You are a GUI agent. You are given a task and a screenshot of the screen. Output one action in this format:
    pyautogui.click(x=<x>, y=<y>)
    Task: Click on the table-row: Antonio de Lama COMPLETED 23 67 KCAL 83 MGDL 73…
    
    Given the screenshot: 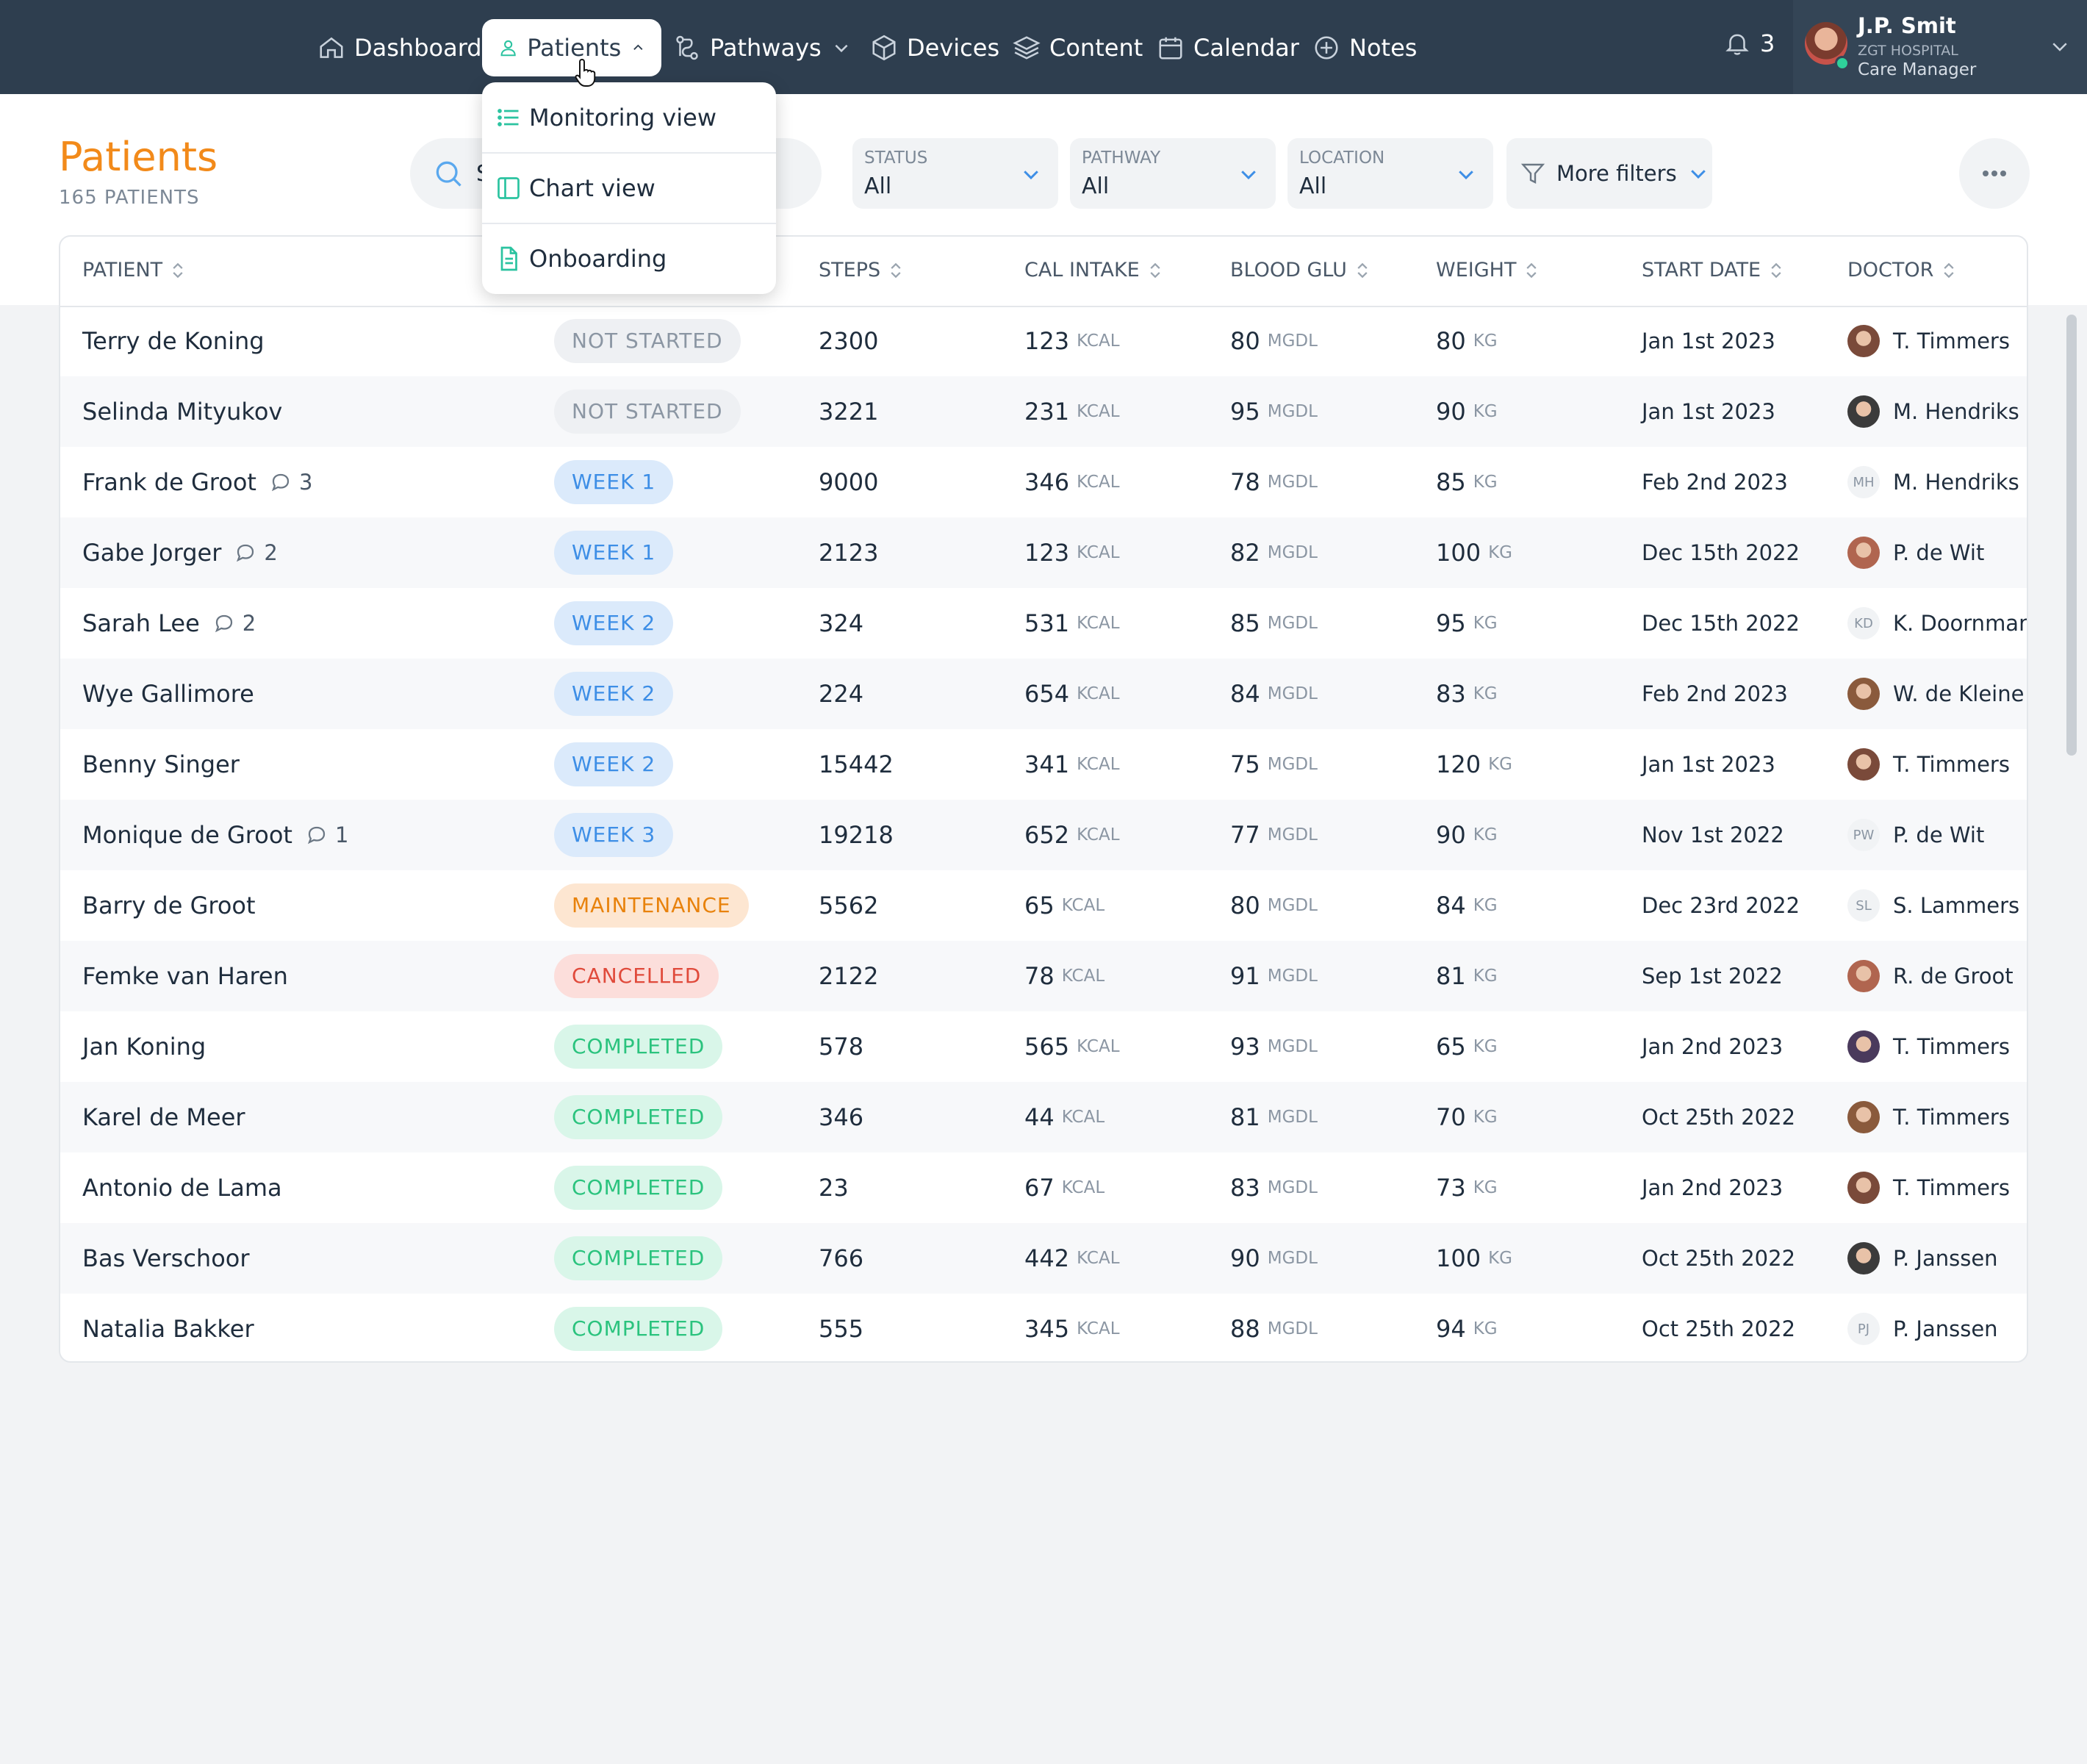 What is the action you would take?
    pyautogui.click(x=1043, y=1187)
    